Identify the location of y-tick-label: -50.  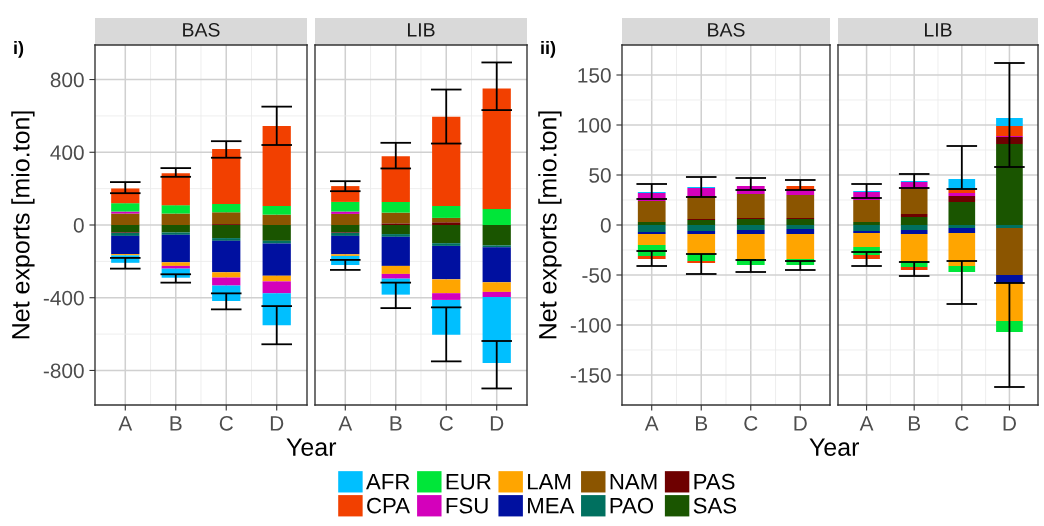
(596, 275).